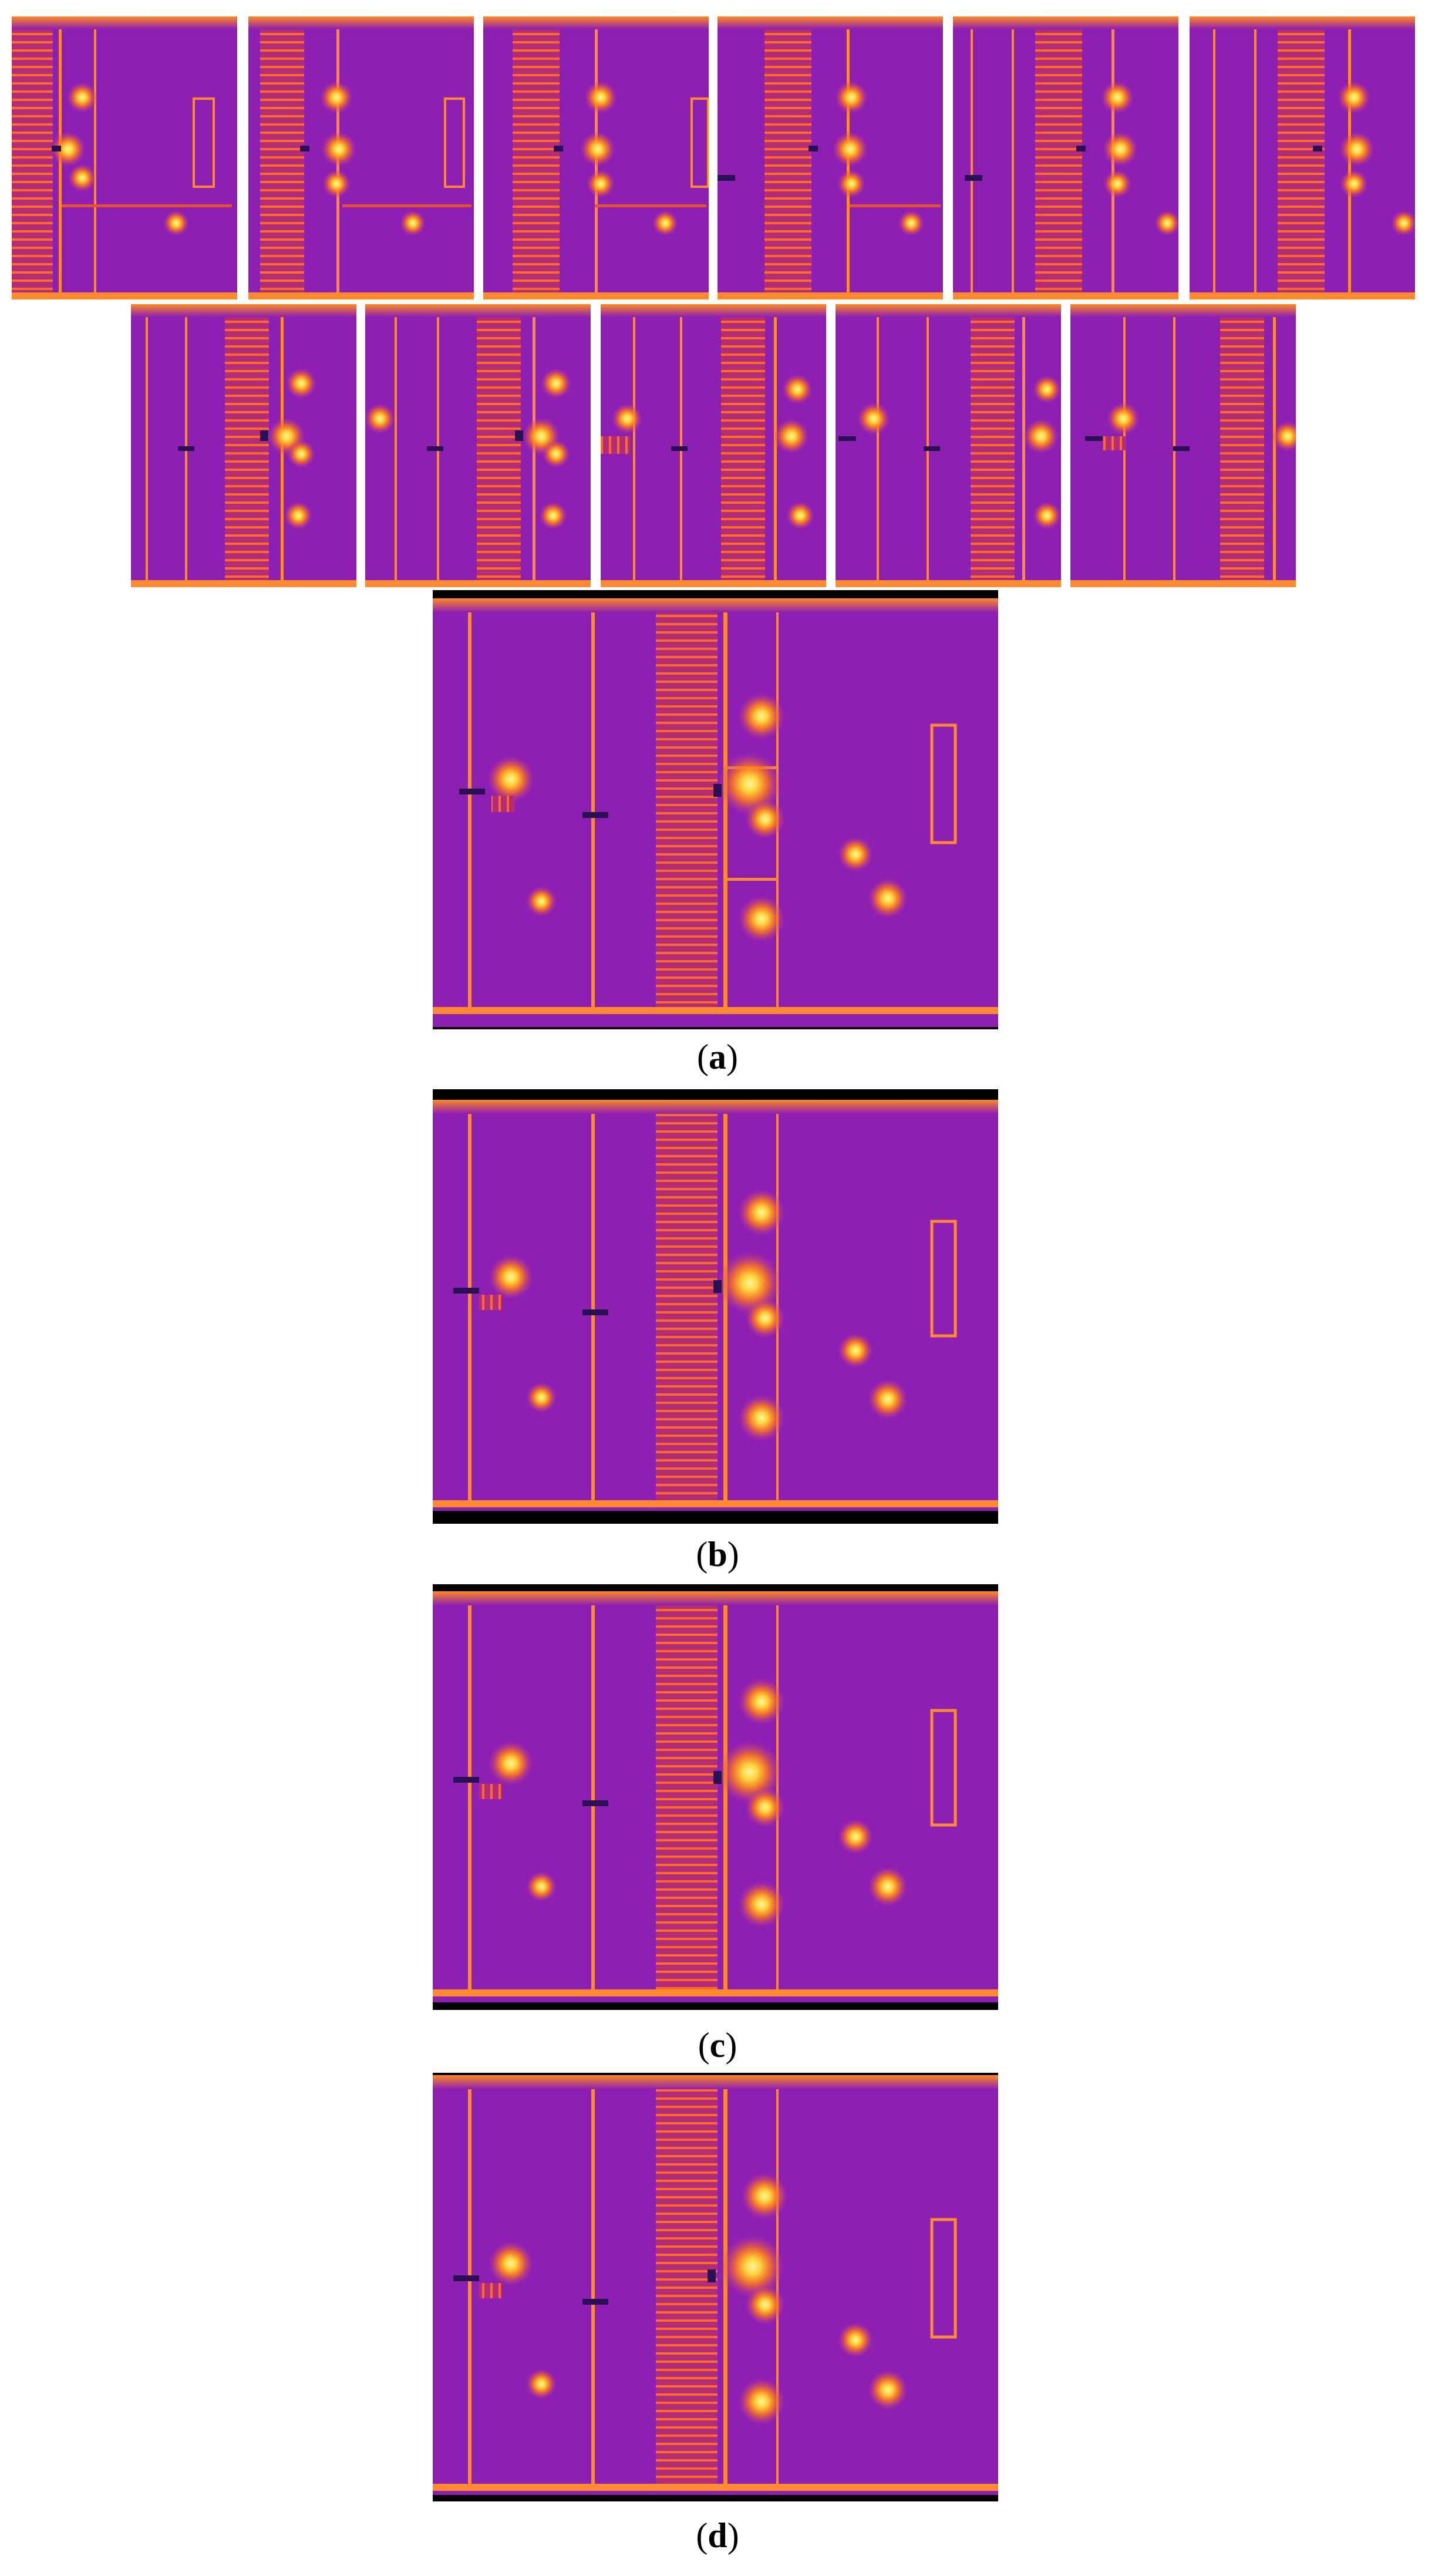 The height and width of the screenshot is (2576, 1435). What do you see at coordinates (715, 1797) in the screenshot?
I see `mosaic-c` at bounding box center [715, 1797].